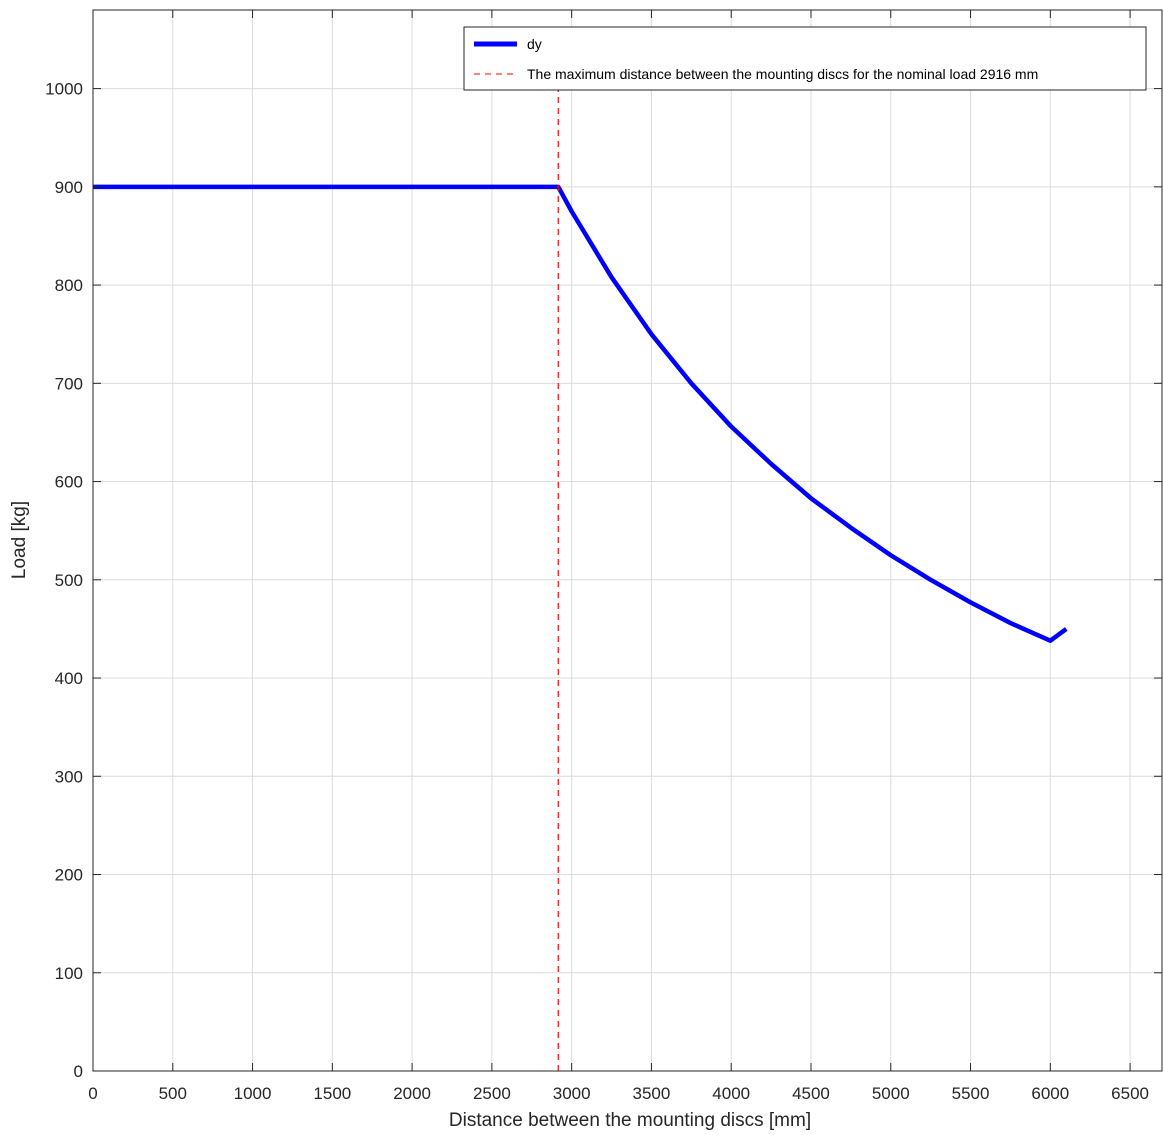 Image resolution: width=1163 pixels, height=1135 pixels. What do you see at coordinates (412, 1093) in the screenshot?
I see `x-tick-label: 2000` at bounding box center [412, 1093].